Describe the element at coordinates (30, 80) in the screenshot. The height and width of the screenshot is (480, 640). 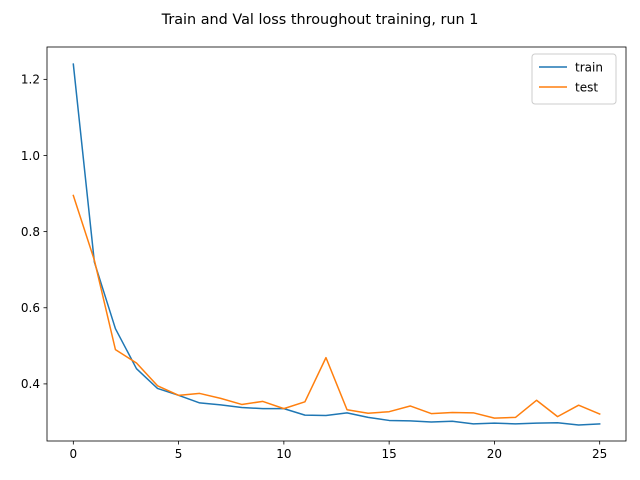
I see `y-tick-label: 1.2` at that location.